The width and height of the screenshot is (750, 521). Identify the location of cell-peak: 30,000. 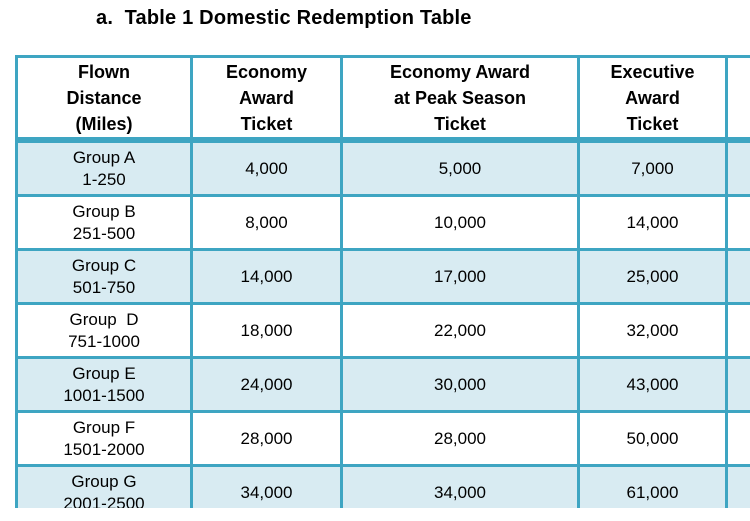
(460, 384).